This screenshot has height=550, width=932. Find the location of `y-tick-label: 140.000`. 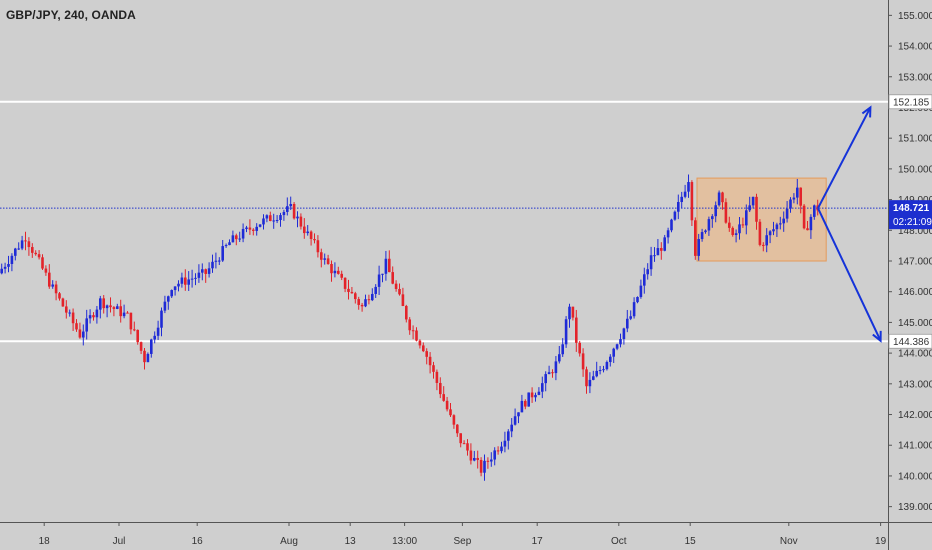

y-tick-label: 140.000 is located at coordinates (915, 476).